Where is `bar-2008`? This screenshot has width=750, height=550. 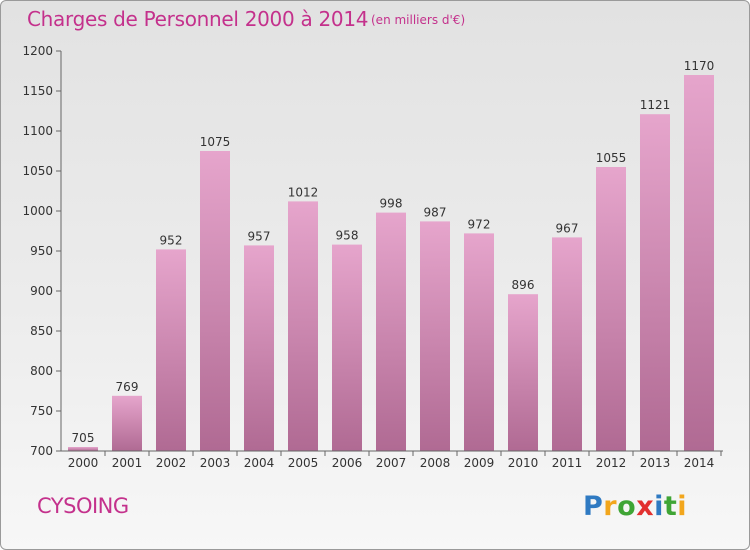 bar-2008 is located at coordinates (435, 336).